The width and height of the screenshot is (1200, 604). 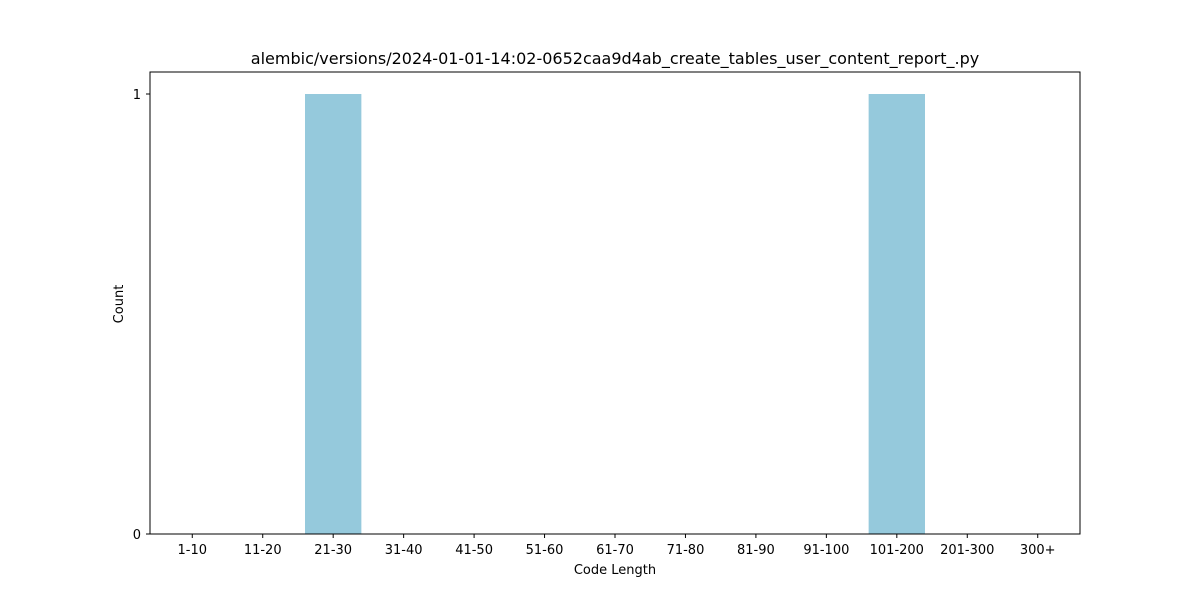 I want to click on x-tick-label: 81-90, so click(x=756, y=550).